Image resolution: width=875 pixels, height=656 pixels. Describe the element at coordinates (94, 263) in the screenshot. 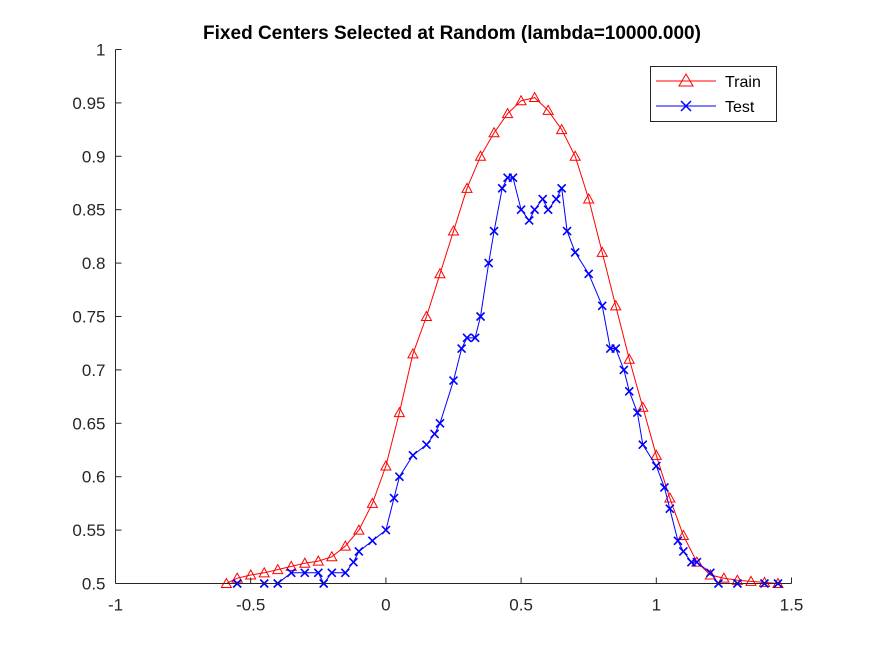

I see `y-tick-label: 0.8` at that location.